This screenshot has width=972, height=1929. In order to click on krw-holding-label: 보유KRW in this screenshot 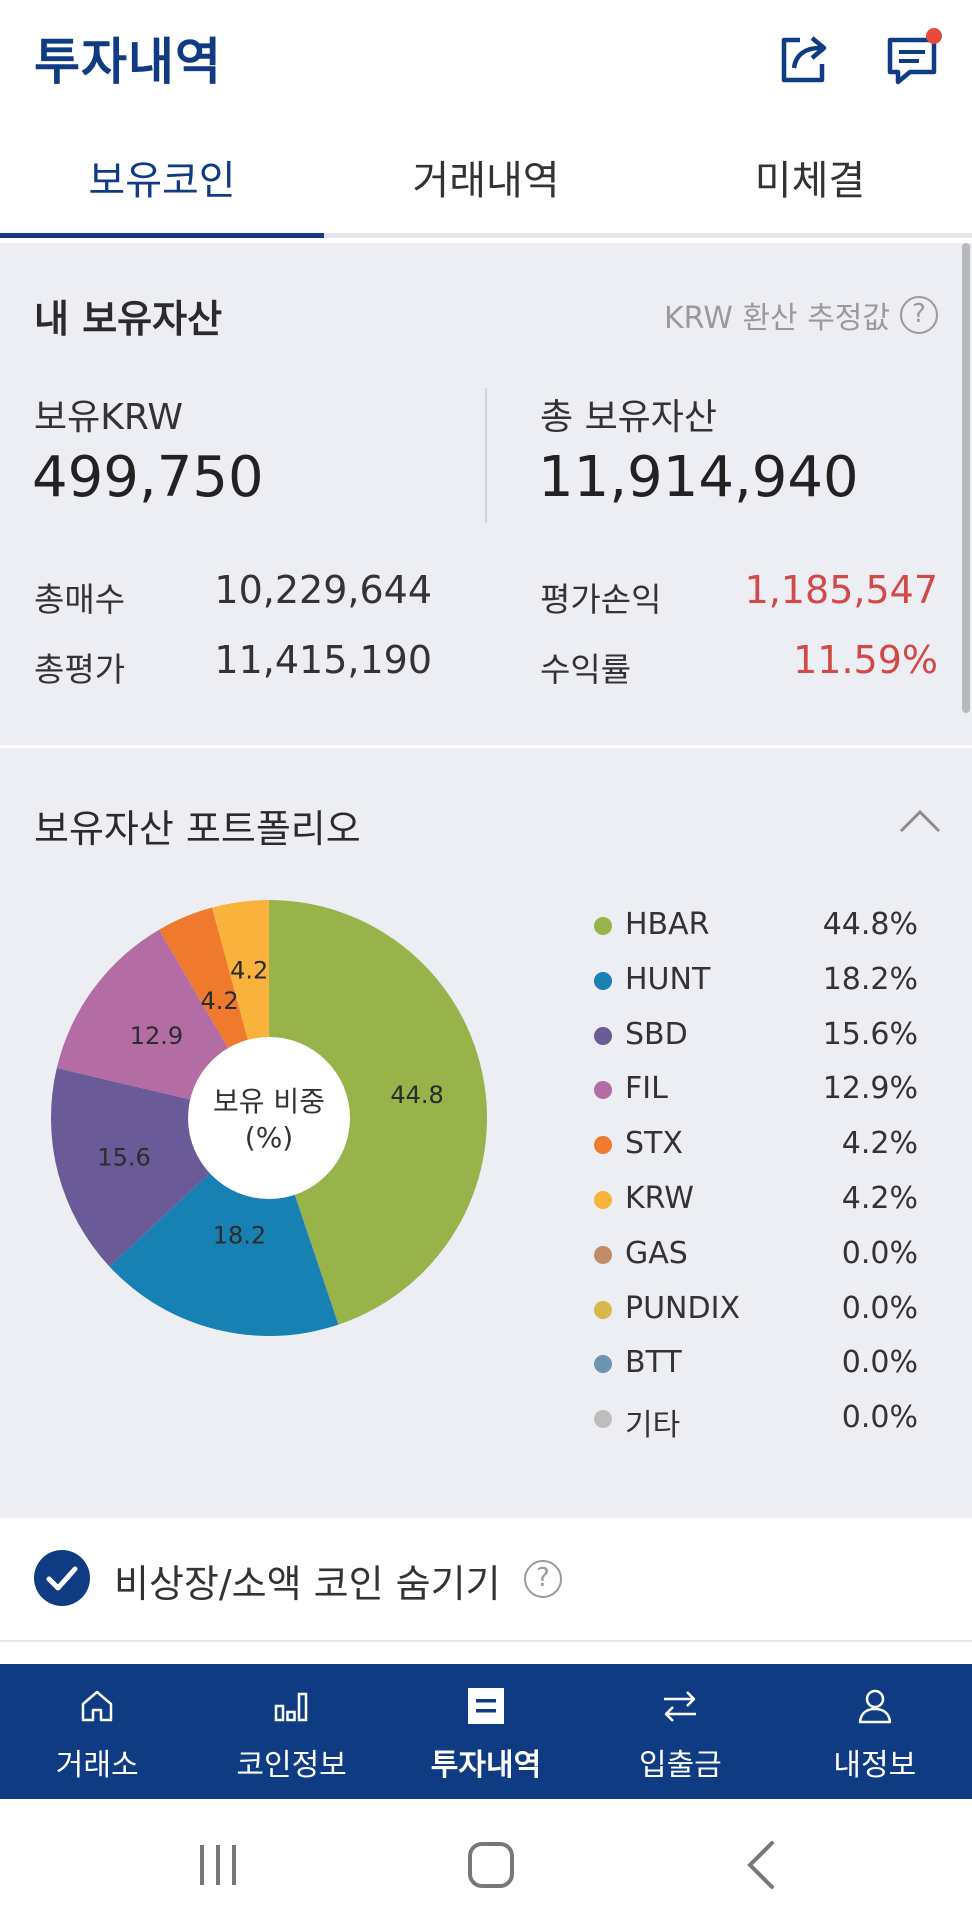, I will do `click(108, 417)`.